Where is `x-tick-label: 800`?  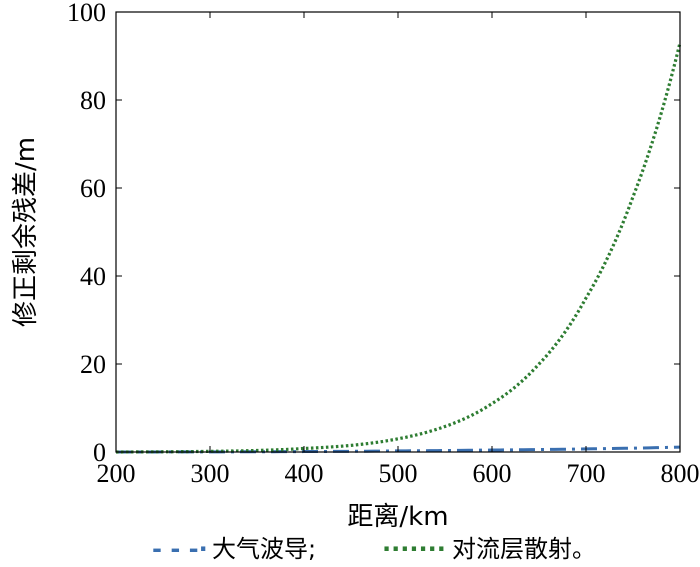
x-tick-label: 800 is located at coordinates (680, 473).